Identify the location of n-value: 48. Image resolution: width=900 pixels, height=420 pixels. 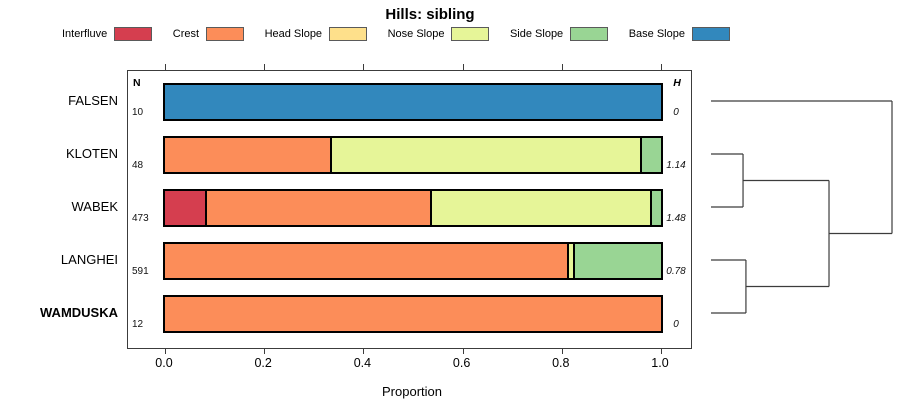
(138, 165).